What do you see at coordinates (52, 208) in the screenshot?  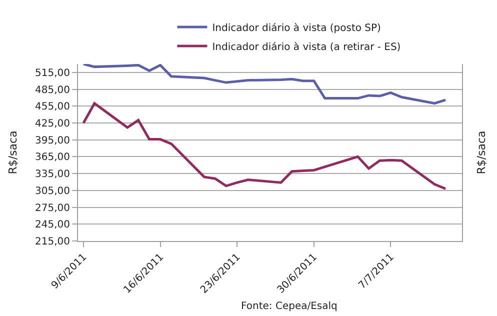 I see `y-tick-label: 275,00` at bounding box center [52, 208].